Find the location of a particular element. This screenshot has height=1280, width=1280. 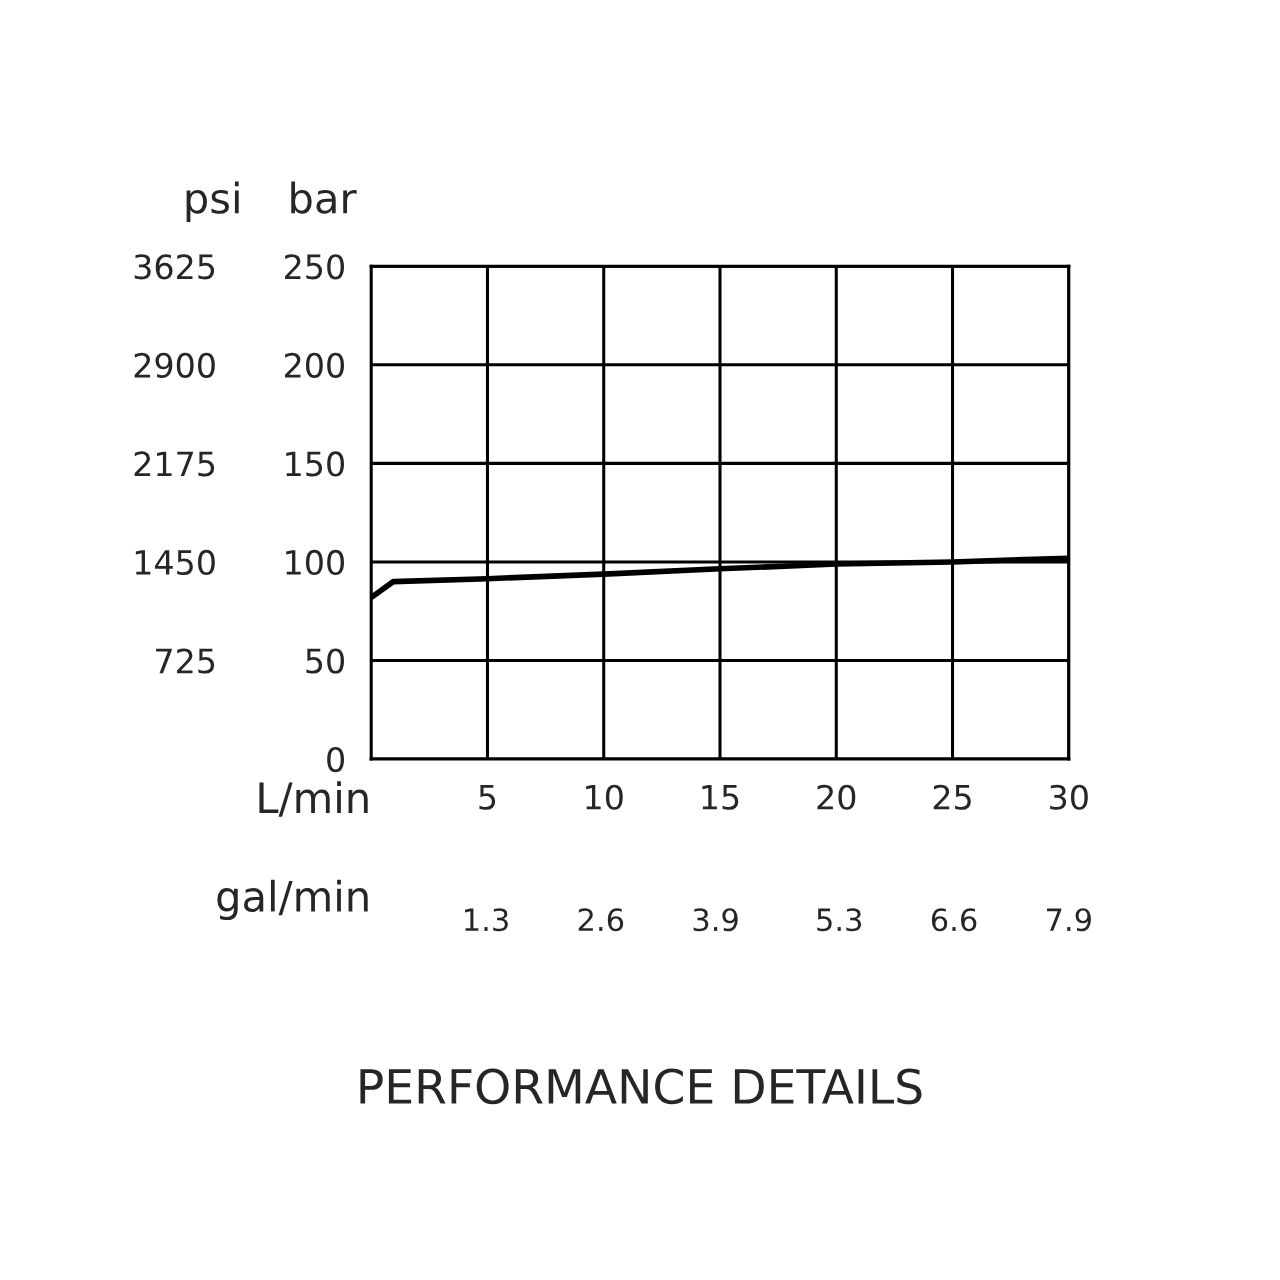

y2-tick-label: 1450 is located at coordinates (175, 562).